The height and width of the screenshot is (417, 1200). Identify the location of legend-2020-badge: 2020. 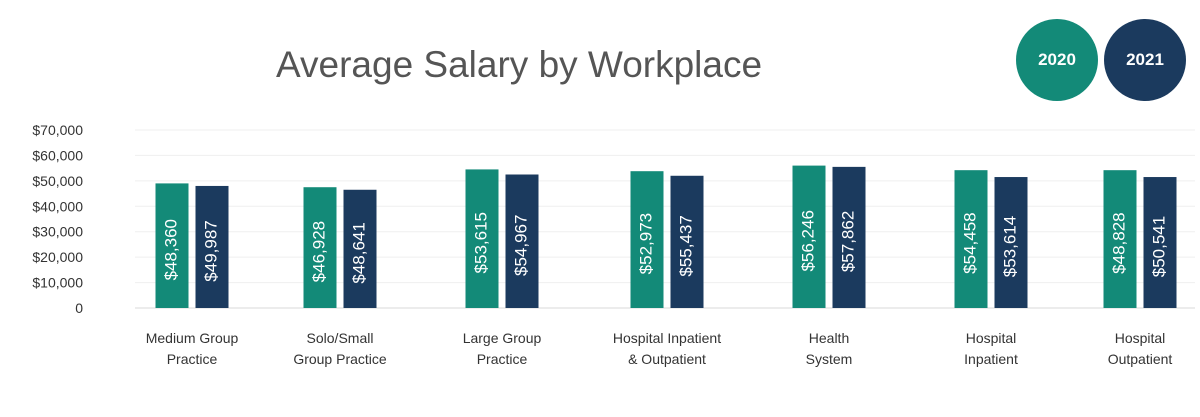
(1057, 60).